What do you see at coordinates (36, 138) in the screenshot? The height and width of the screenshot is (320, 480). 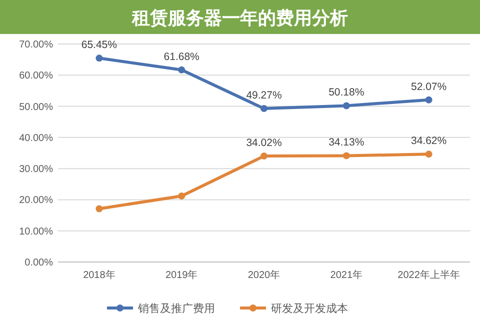 I see `y-tick-label: 40.00%` at bounding box center [36, 138].